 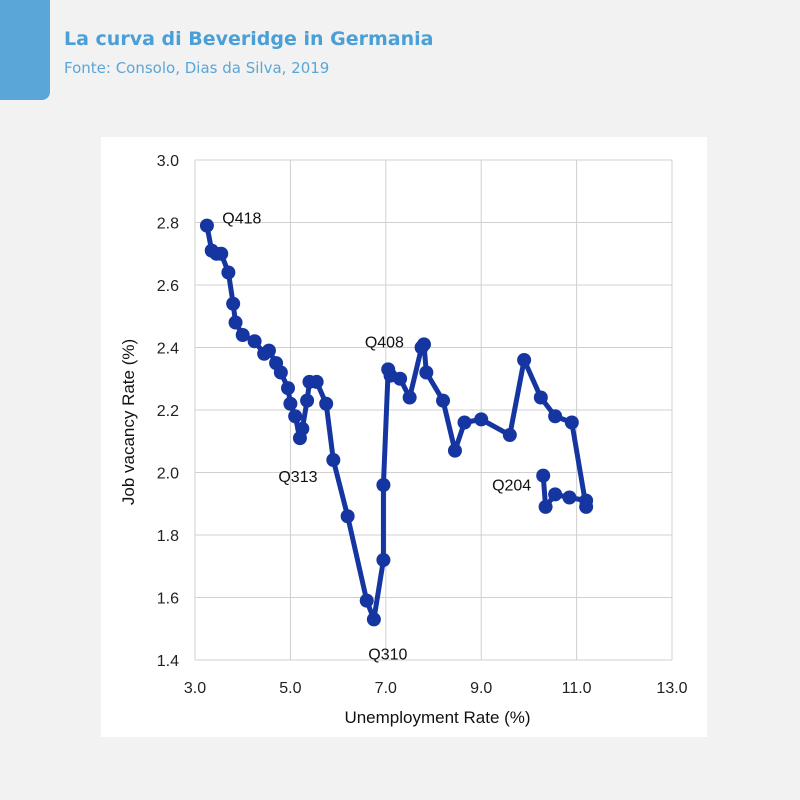 I want to click on page-title: La curva di Beveridge in Germania, so click(x=249, y=39).